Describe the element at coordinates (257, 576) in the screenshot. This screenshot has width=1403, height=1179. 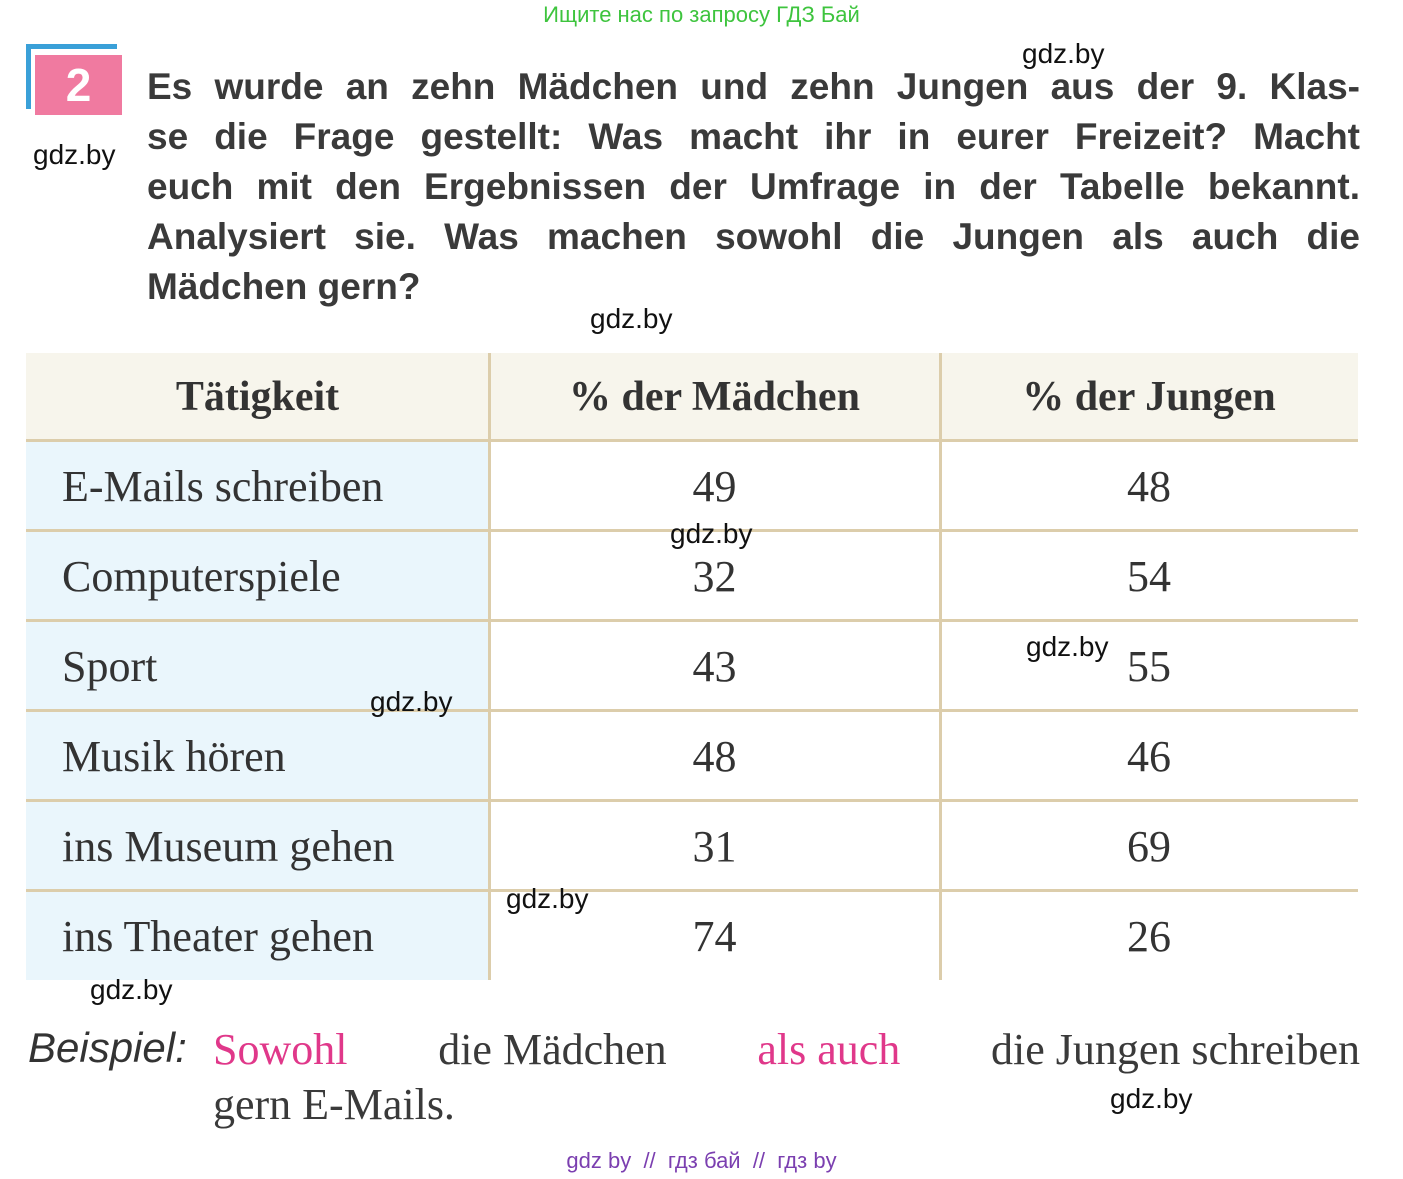
I see `table-cell: Computerspiele` at that location.